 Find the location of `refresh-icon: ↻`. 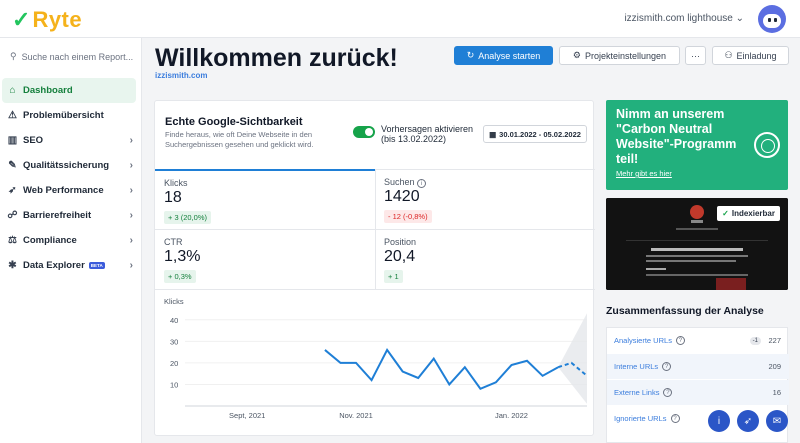

refresh-icon: ↻ is located at coordinates (470, 55).